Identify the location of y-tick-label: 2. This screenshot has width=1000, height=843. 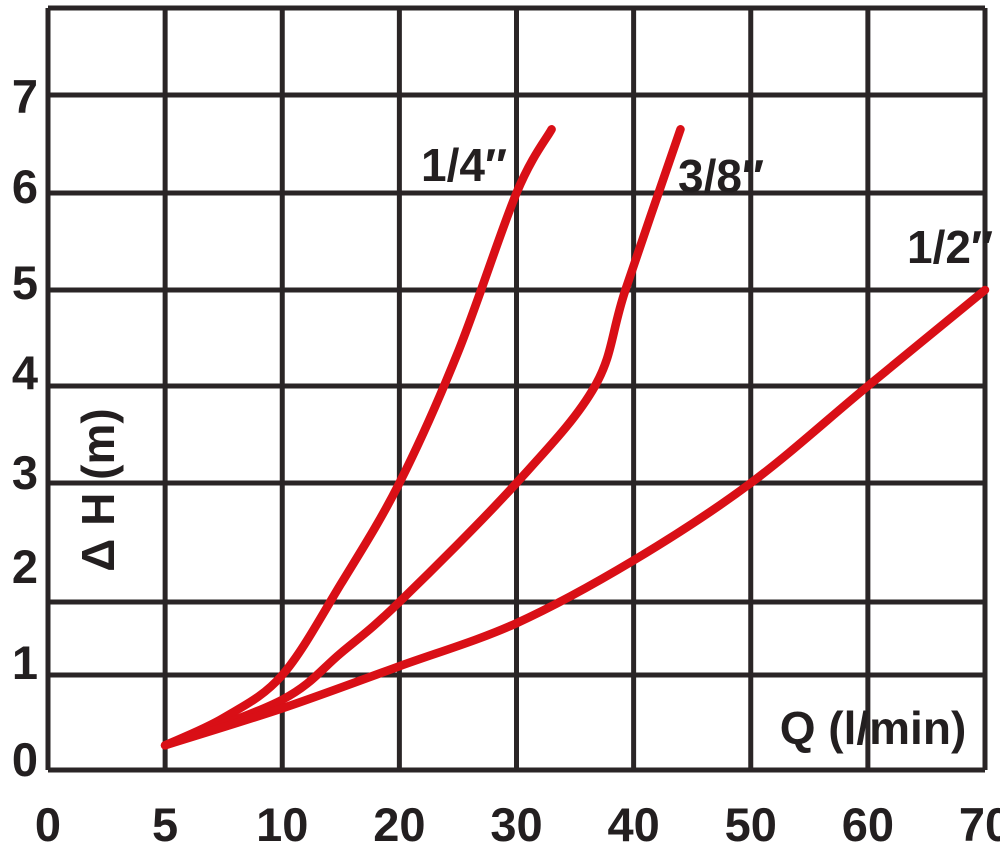
(25, 566).